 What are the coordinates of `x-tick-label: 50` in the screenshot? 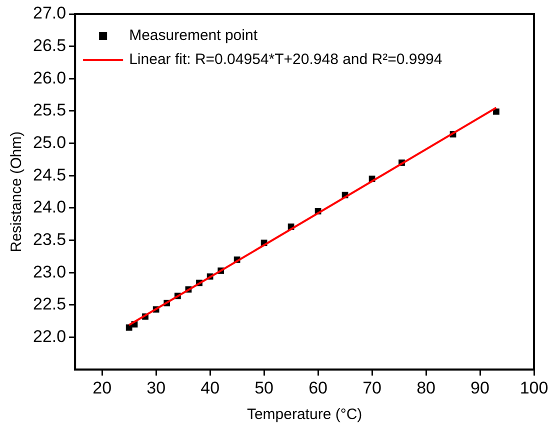 It's located at (264, 388).